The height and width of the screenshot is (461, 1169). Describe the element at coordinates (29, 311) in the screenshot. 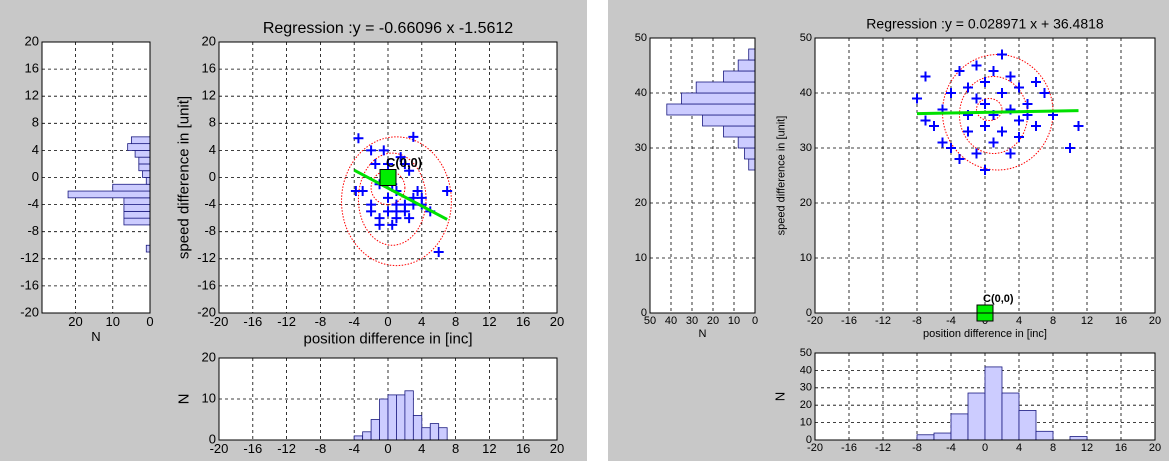

I see `y-tick-label: -20` at that location.